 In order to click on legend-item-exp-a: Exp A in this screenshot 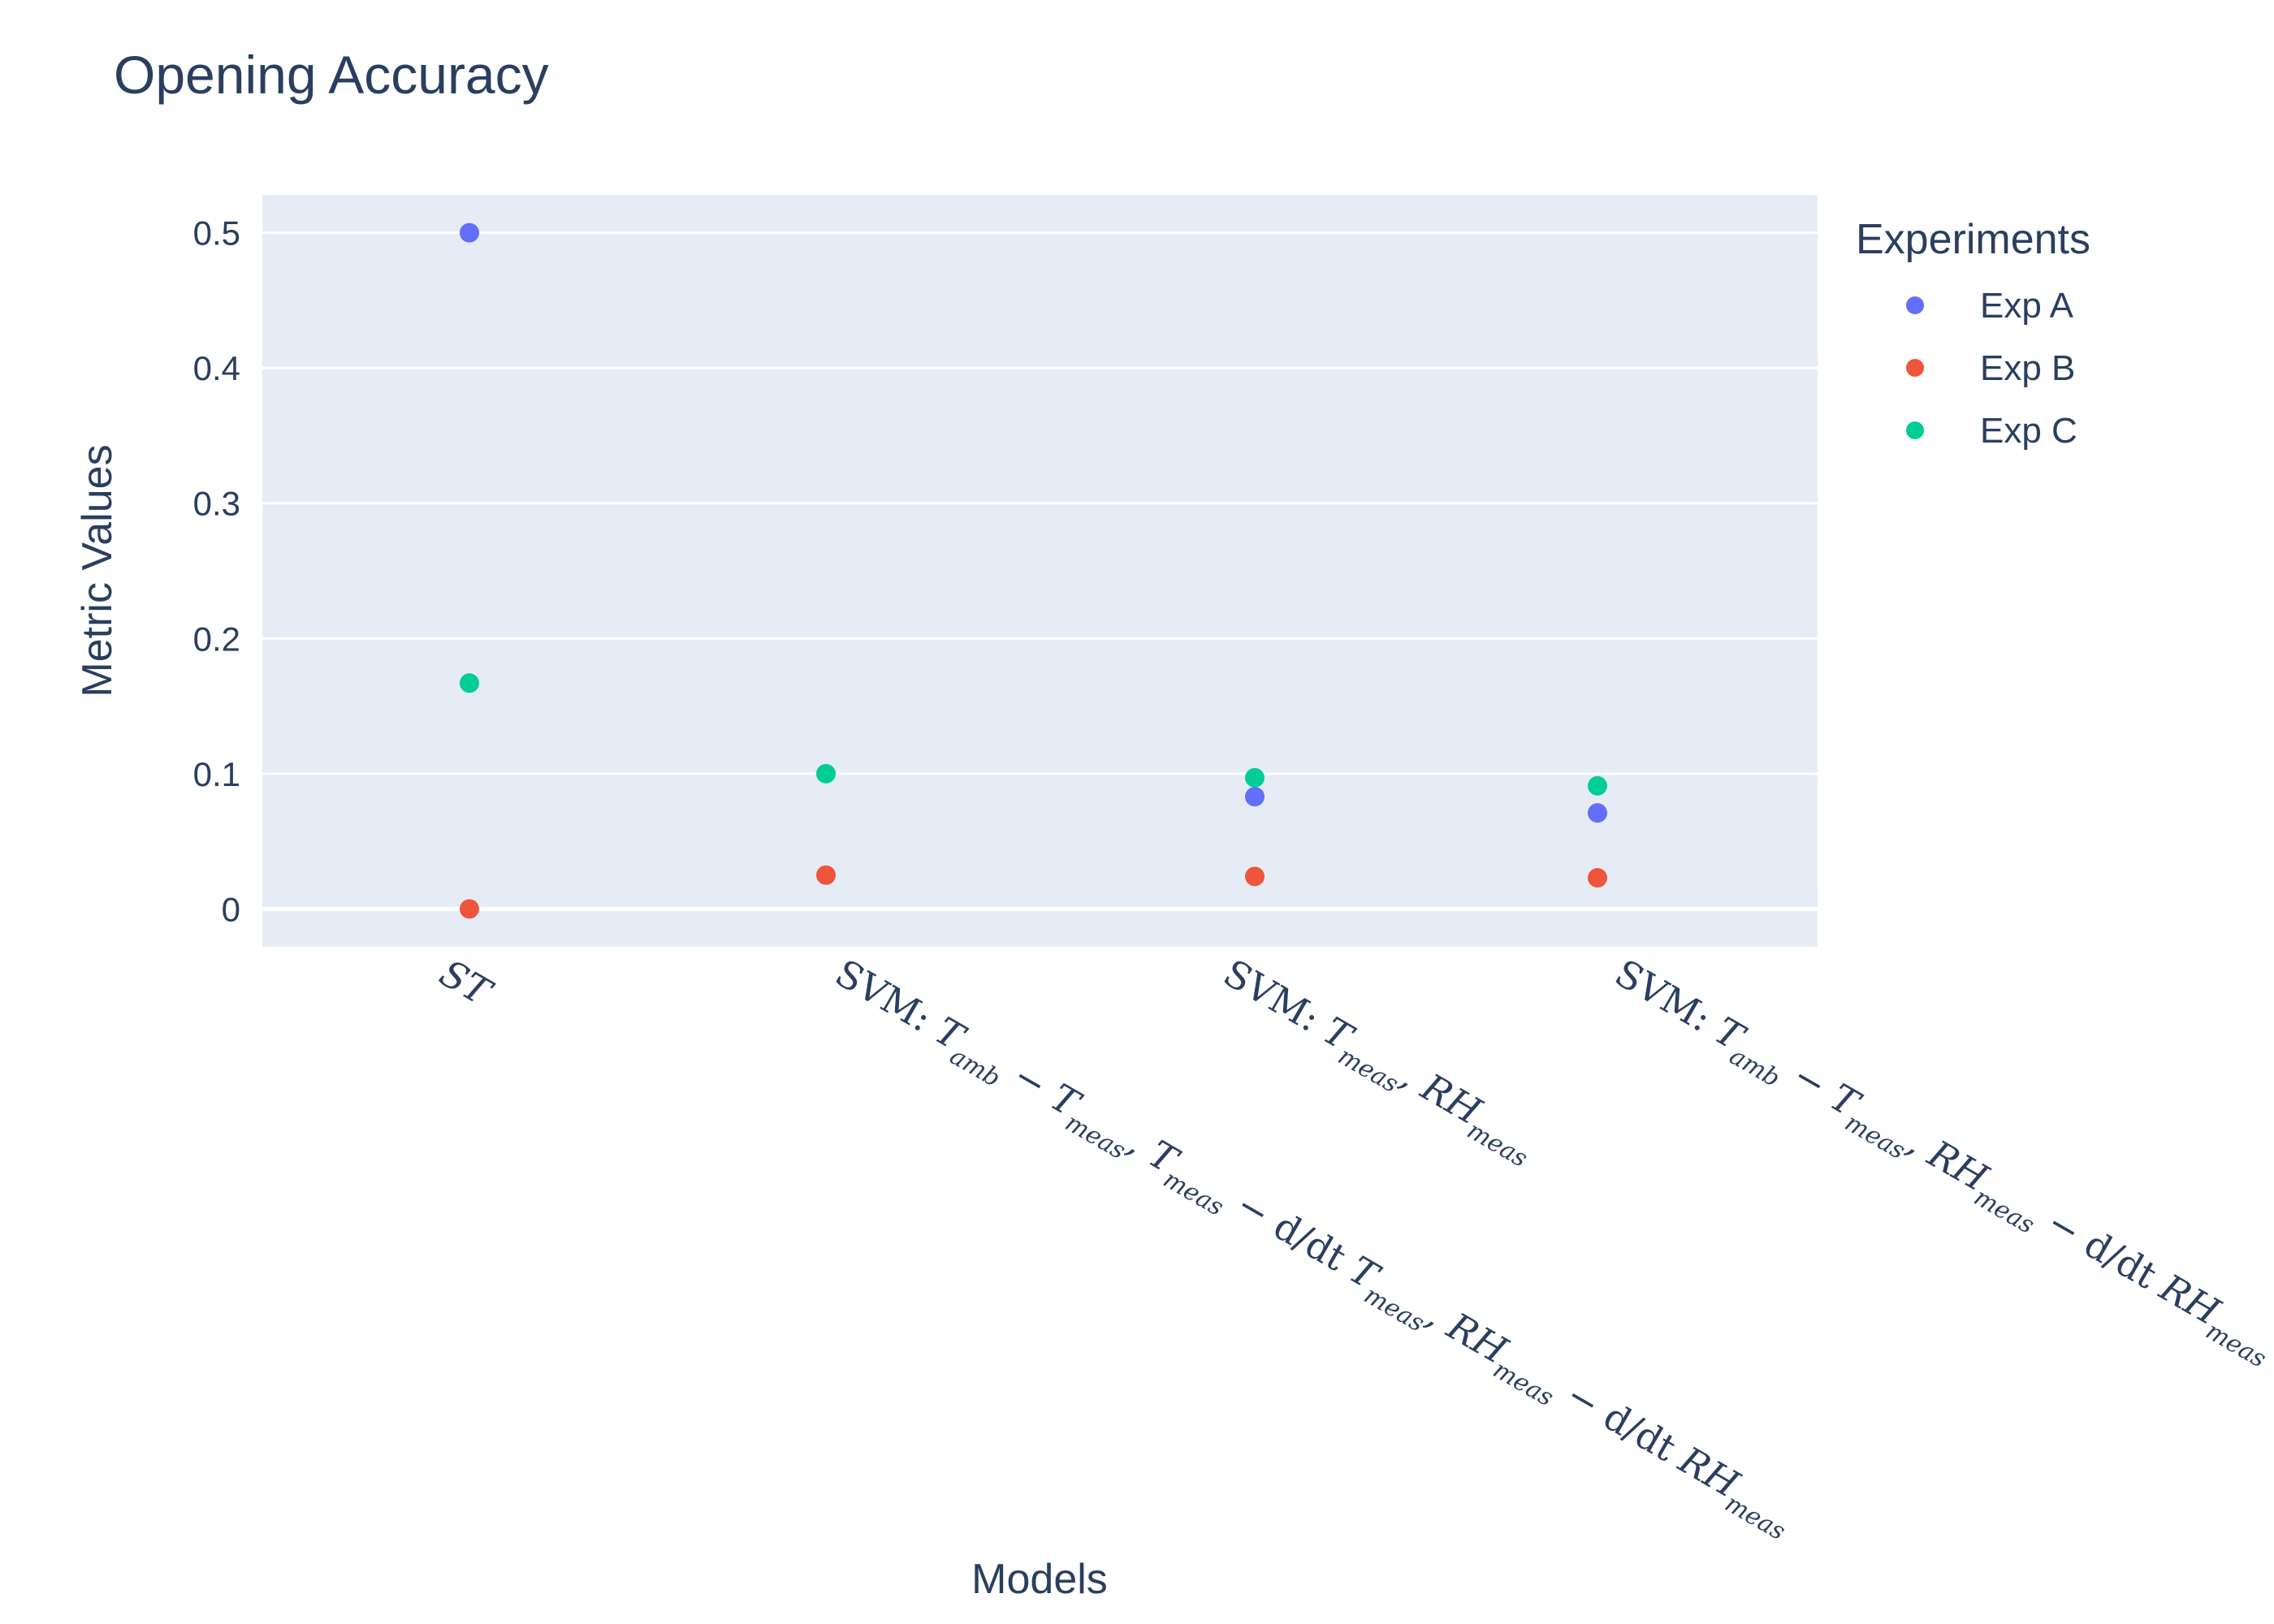, I will do `click(1990, 306)`.